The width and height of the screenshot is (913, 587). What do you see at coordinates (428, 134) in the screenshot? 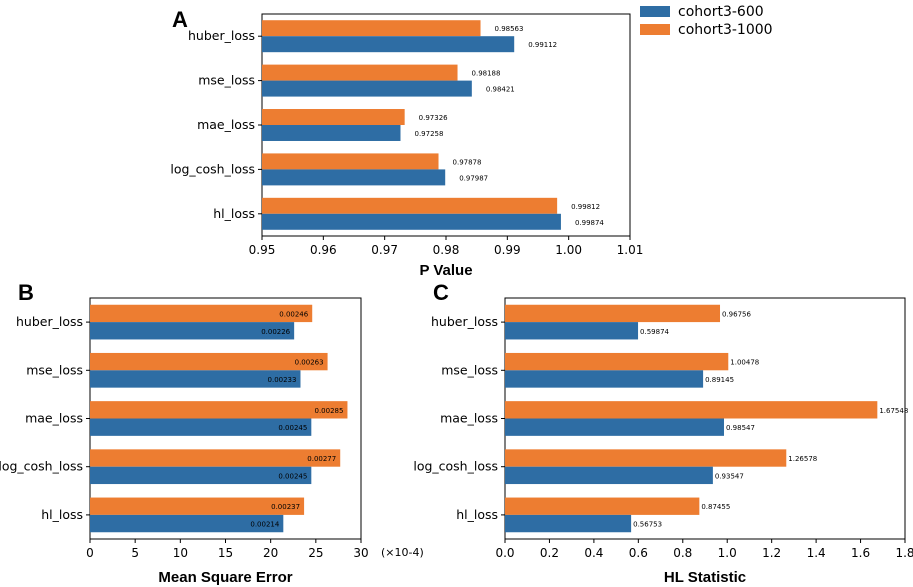
I see `panel-a-data-label: 0.97258` at bounding box center [428, 134].